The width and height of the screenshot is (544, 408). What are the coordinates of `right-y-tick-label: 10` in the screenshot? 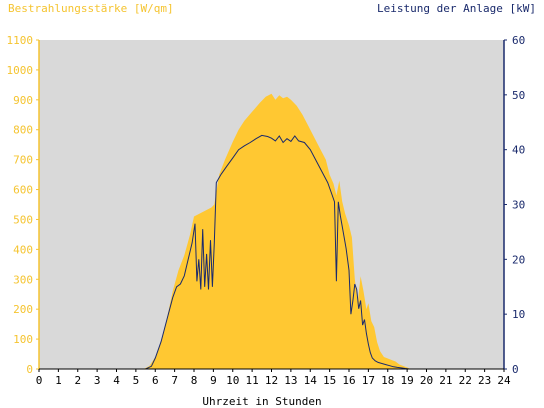 It's located at (518, 314).